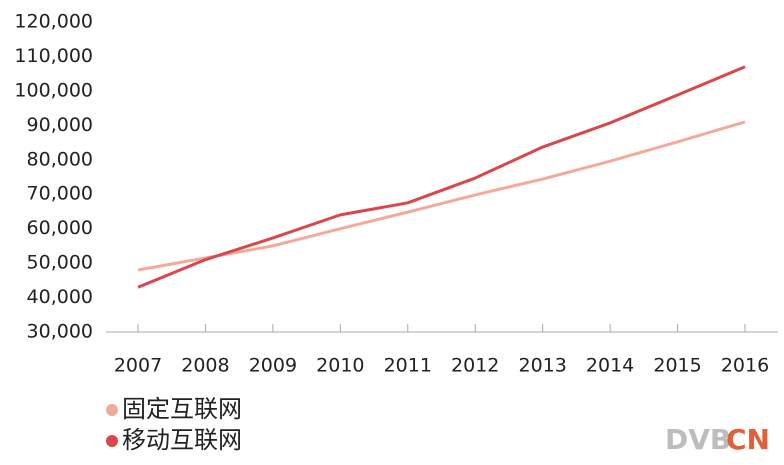  What do you see at coordinates (53, 56) in the screenshot?
I see `y-tick-label: 110,000` at bounding box center [53, 56].